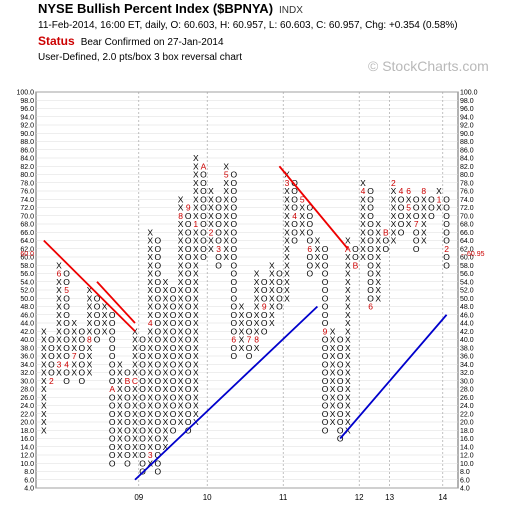  I want to click on y-tick-label-left: 58.0, so click(27, 266).